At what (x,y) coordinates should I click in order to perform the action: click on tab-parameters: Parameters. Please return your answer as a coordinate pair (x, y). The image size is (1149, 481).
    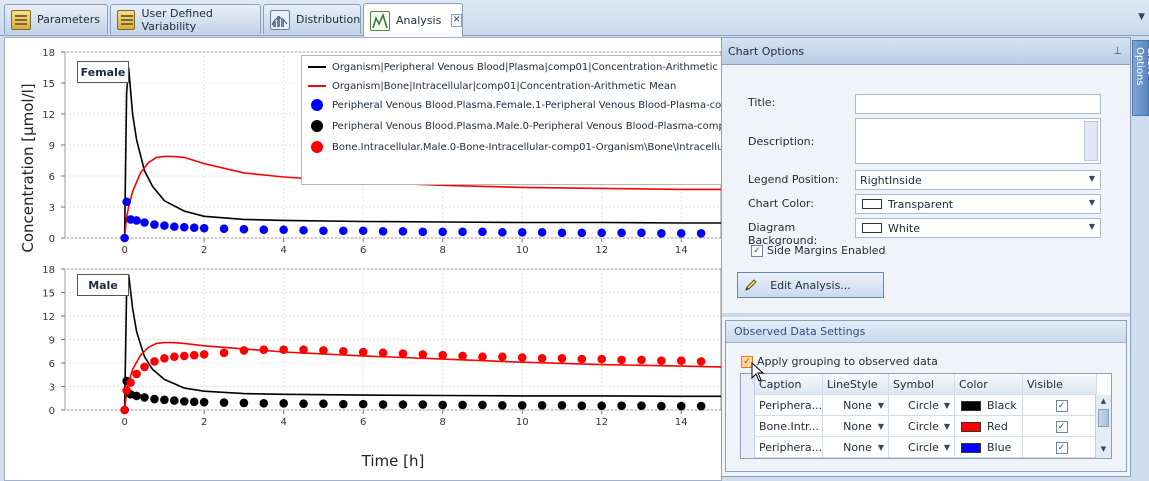
    Looking at the image, I should click on (56, 19).